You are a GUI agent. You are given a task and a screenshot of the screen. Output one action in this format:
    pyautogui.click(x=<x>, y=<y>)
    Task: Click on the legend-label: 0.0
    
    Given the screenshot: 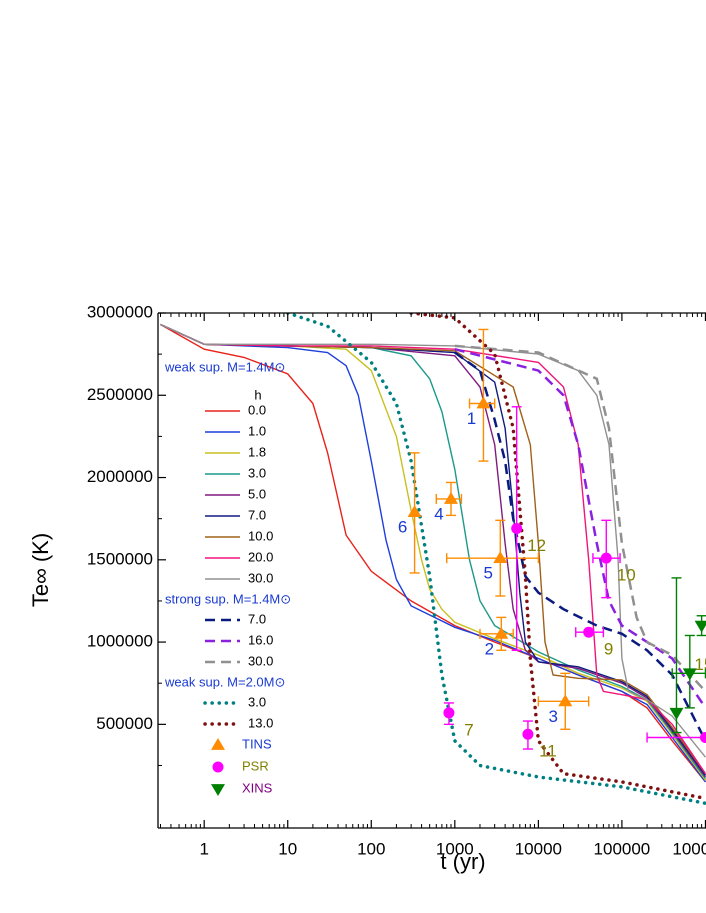 What is the action you would take?
    pyautogui.click(x=257, y=409)
    